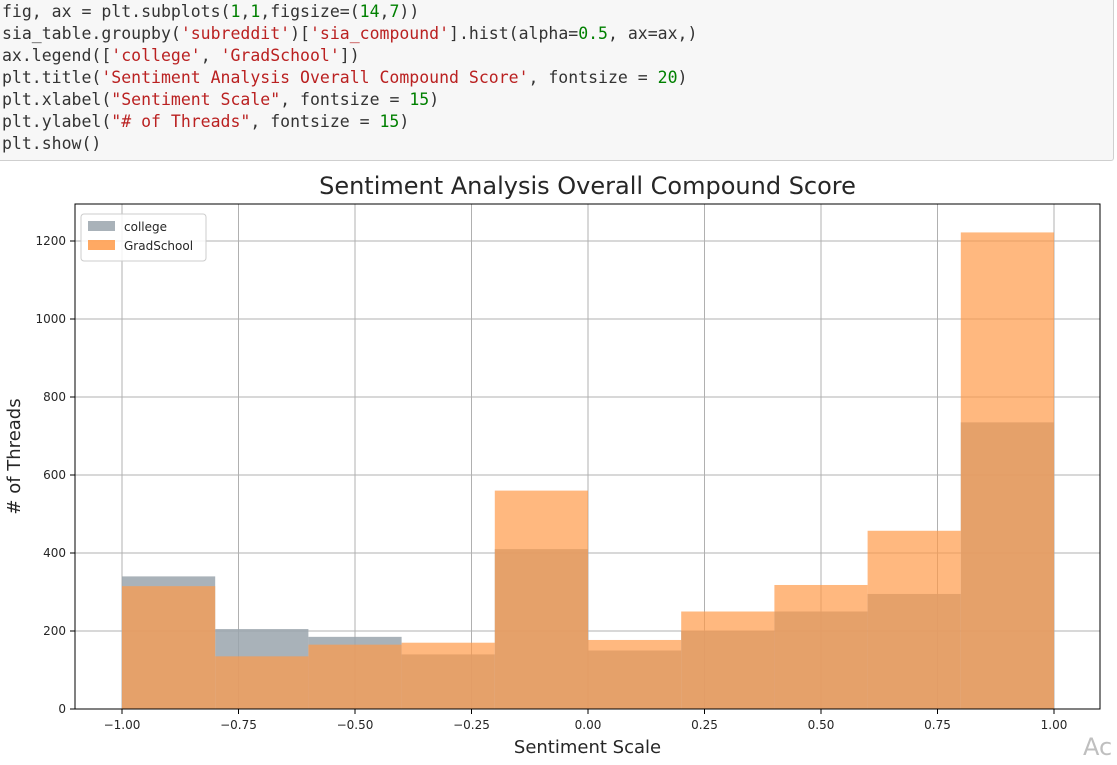 The image size is (1117, 765). Describe the element at coordinates (50, 319) in the screenshot. I see `y-tick-label: 1000` at that location.